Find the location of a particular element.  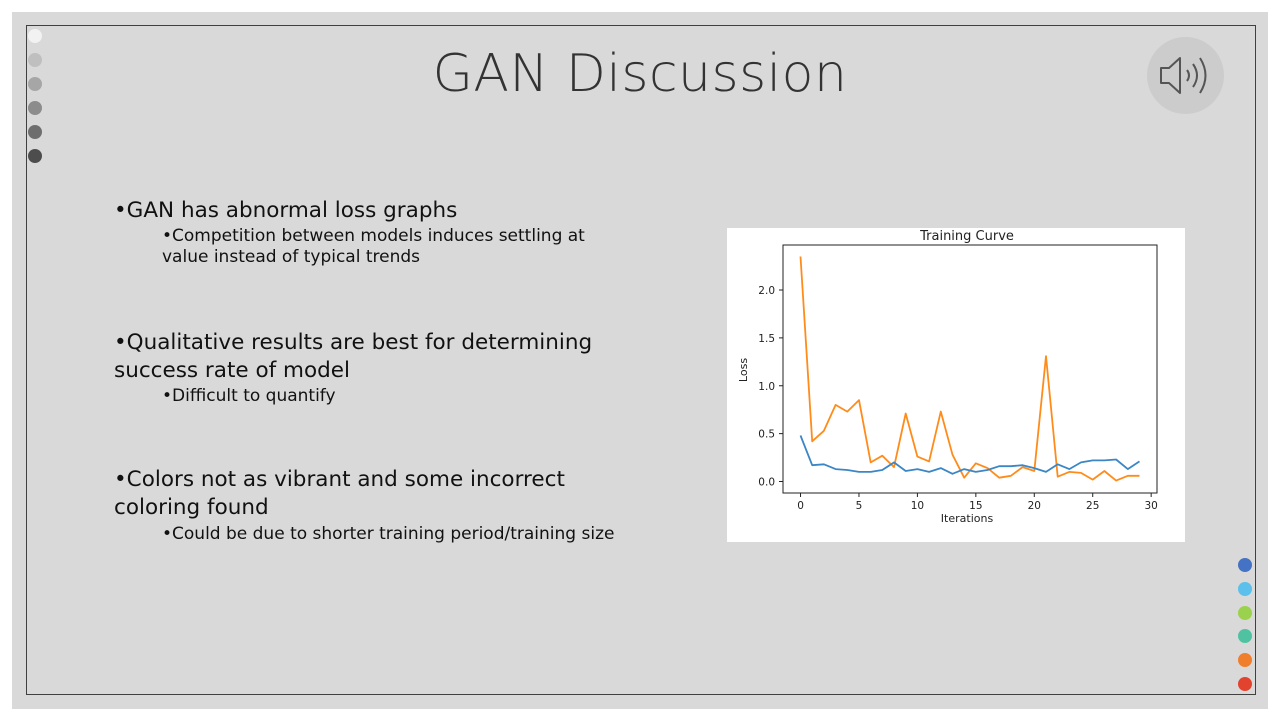

y-tick-label: 2.0 is located at coordinates (766, 291).